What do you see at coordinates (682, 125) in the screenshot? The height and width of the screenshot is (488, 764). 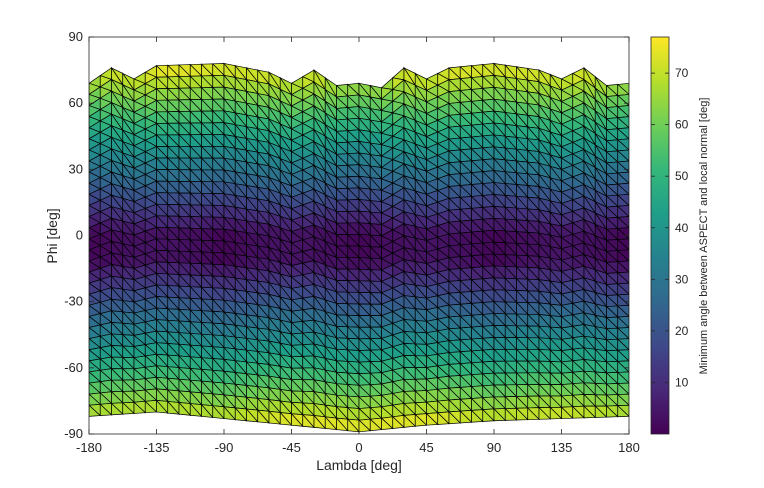 I see `colorbar-tick-label: 60` at bounding box center [682, 125].